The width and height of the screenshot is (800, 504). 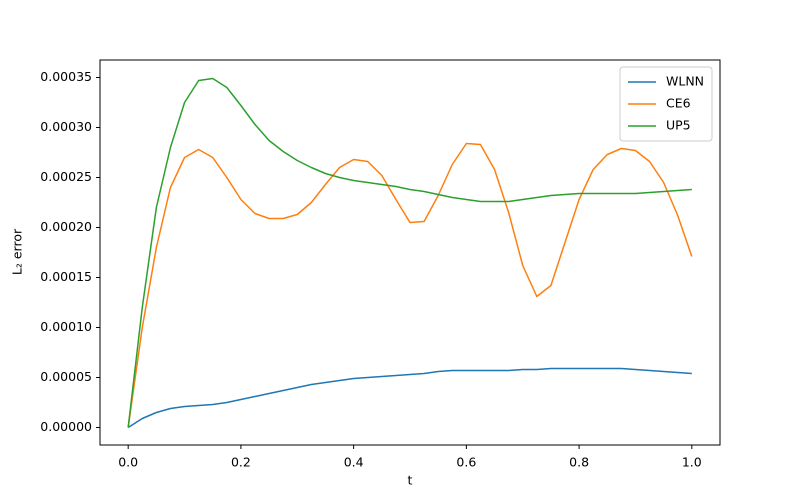 I want to click on y-tick-label: 0.00030, so click(x=66, y=126).